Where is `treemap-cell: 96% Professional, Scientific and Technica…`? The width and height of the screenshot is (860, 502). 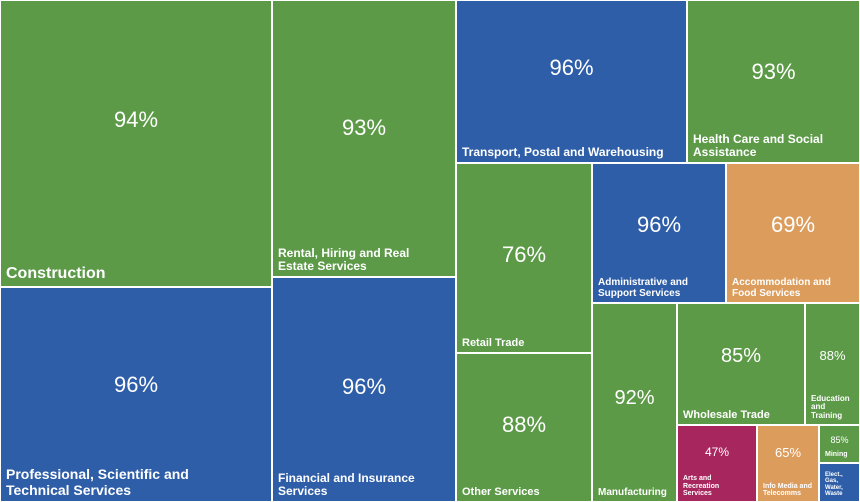 treemap-cell: 96% Professional, Scientific and Technica… is located at coordinates (136, 394).